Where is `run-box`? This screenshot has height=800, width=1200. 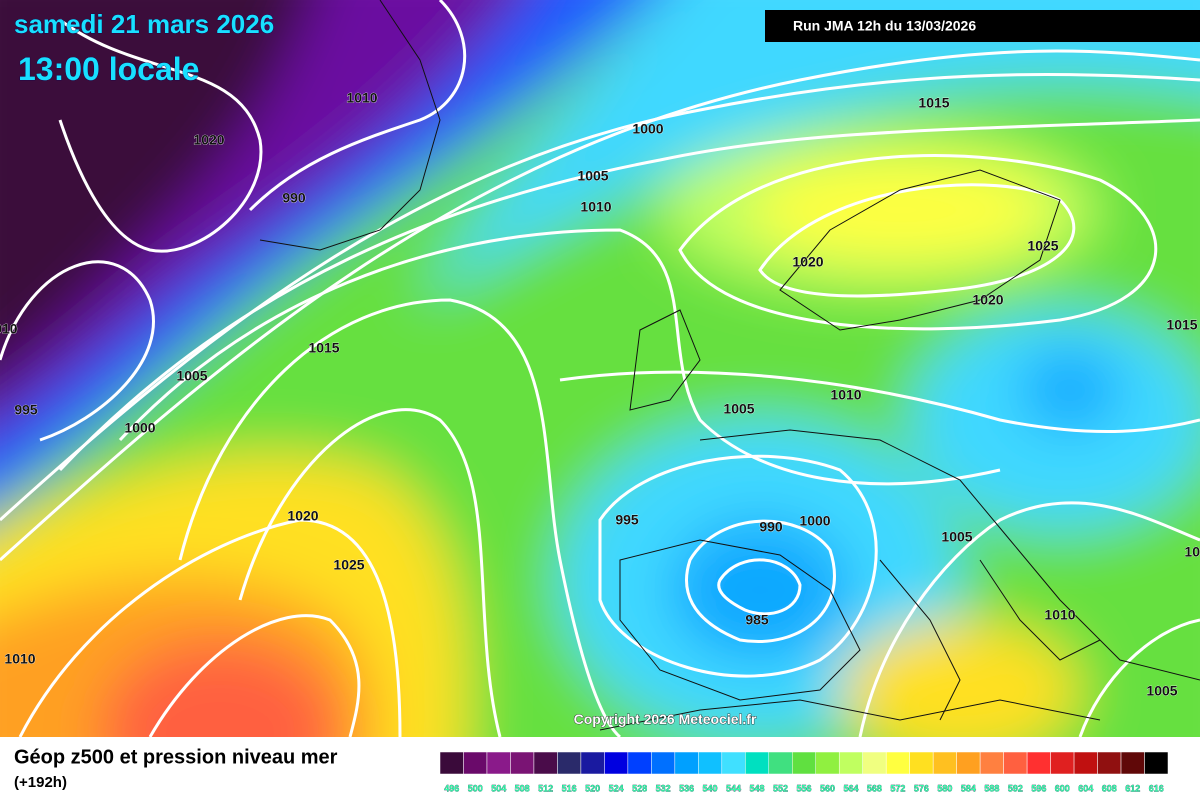 run-box is located at coordinates (982, 26).